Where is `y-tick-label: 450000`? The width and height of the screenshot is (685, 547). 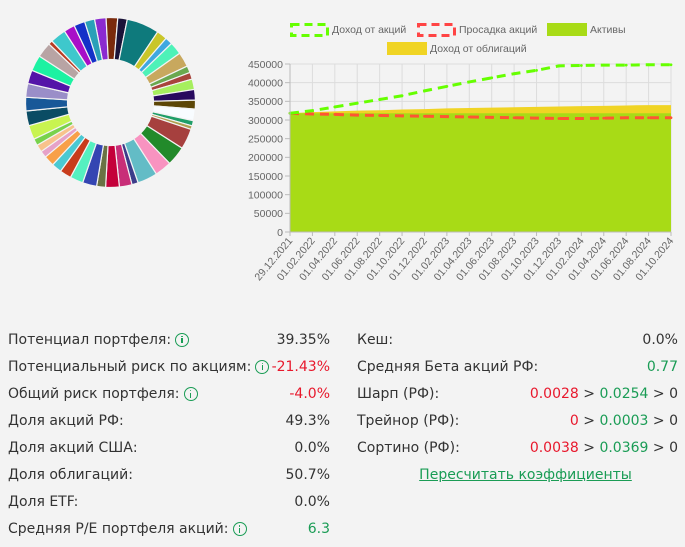 y-tick-label: 450000 is located at coordinates (265, 65).